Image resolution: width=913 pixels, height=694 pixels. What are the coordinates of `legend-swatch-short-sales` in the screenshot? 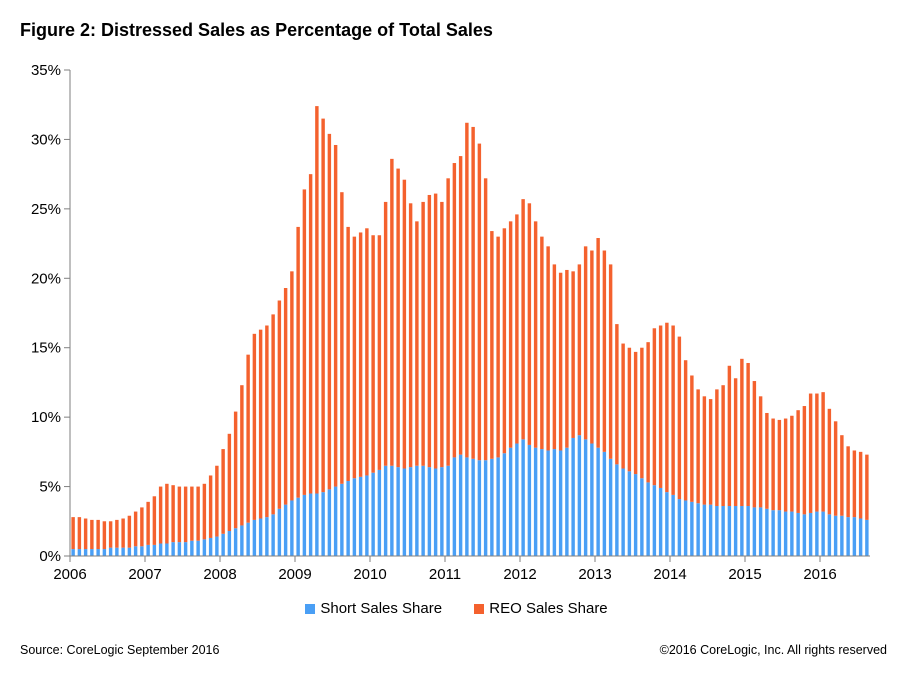 It's located at (310, 608).